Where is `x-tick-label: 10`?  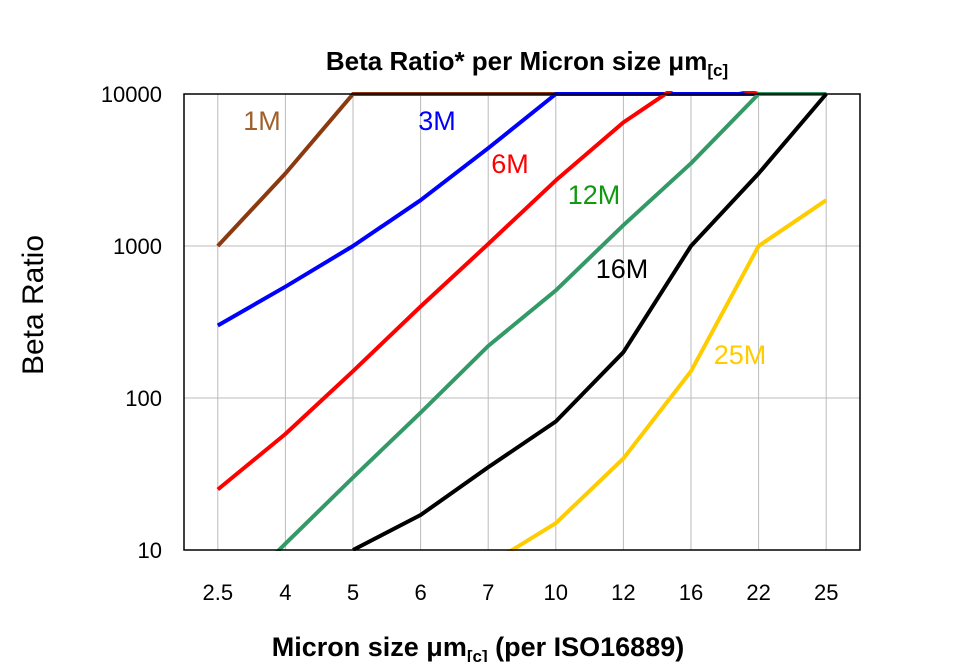 x-tick-label: 10 is located at coordinates (556, 592).